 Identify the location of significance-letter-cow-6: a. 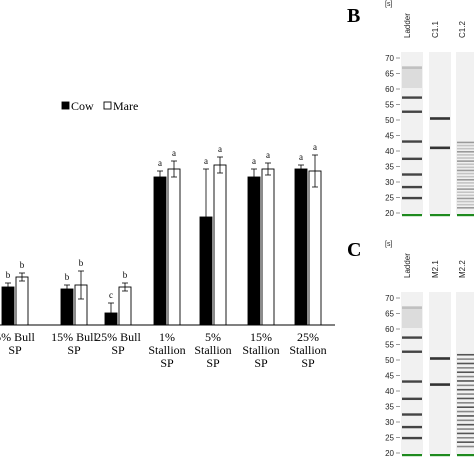
(301, 157).